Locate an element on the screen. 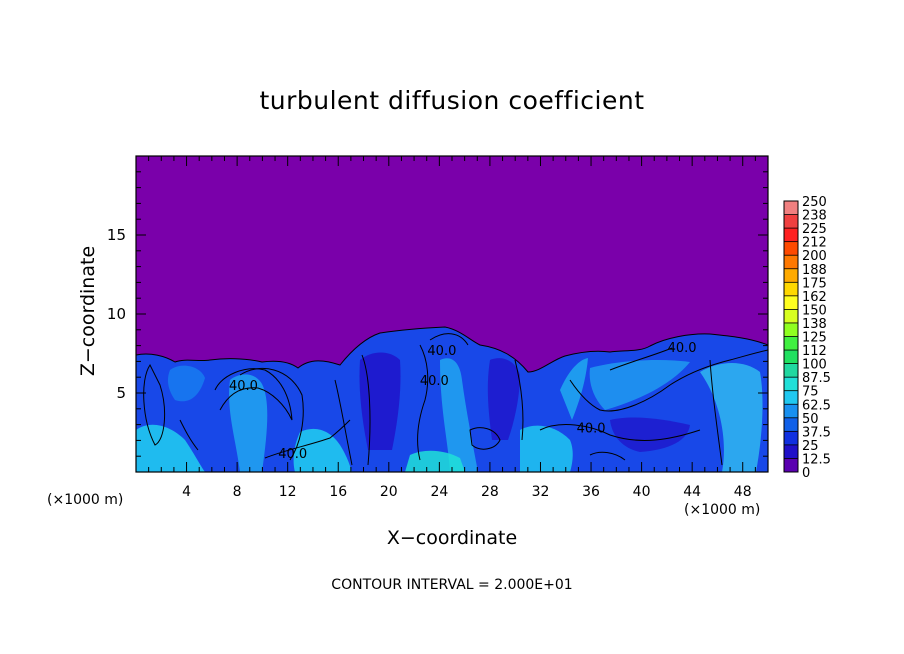 The image size is (904, 654). colorbar-label: 0 is located at coordinates (806, 473).